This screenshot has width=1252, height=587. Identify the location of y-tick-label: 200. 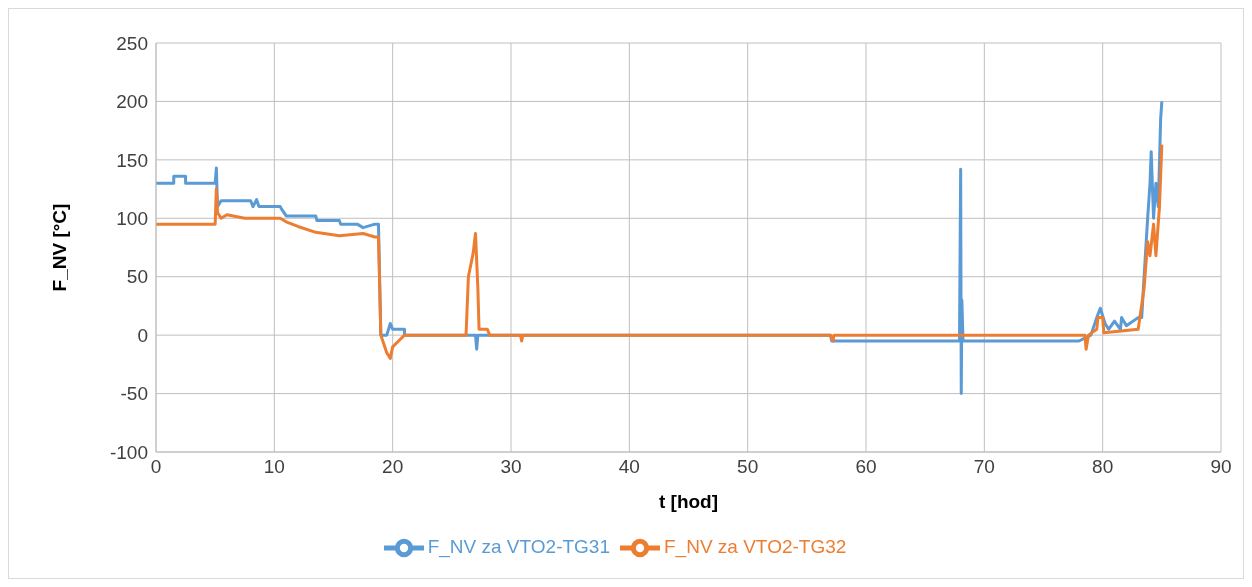
(132, 102).